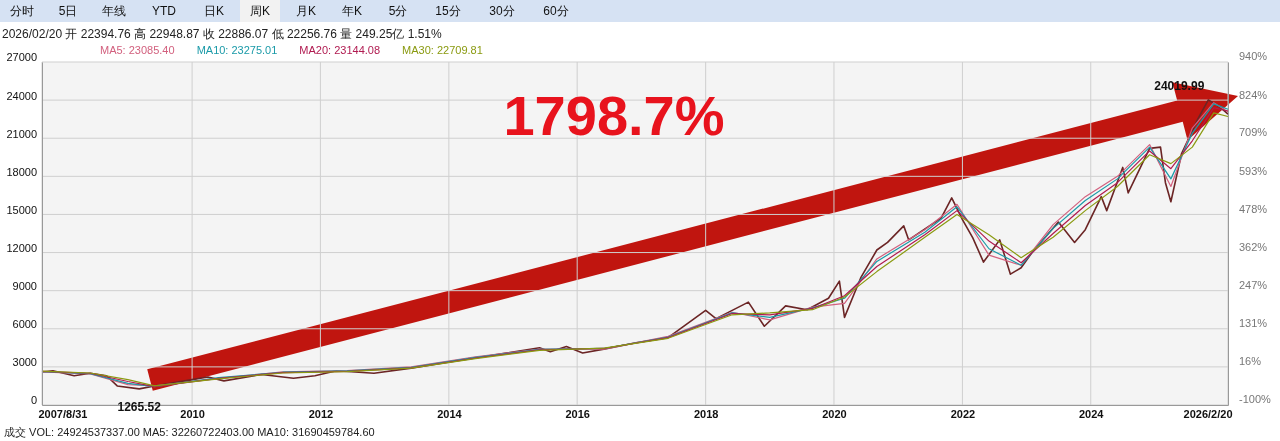  Describe the element at coordinates (137, 50) in the screenshot. I see `text: MA5: 23085.40` at that location.